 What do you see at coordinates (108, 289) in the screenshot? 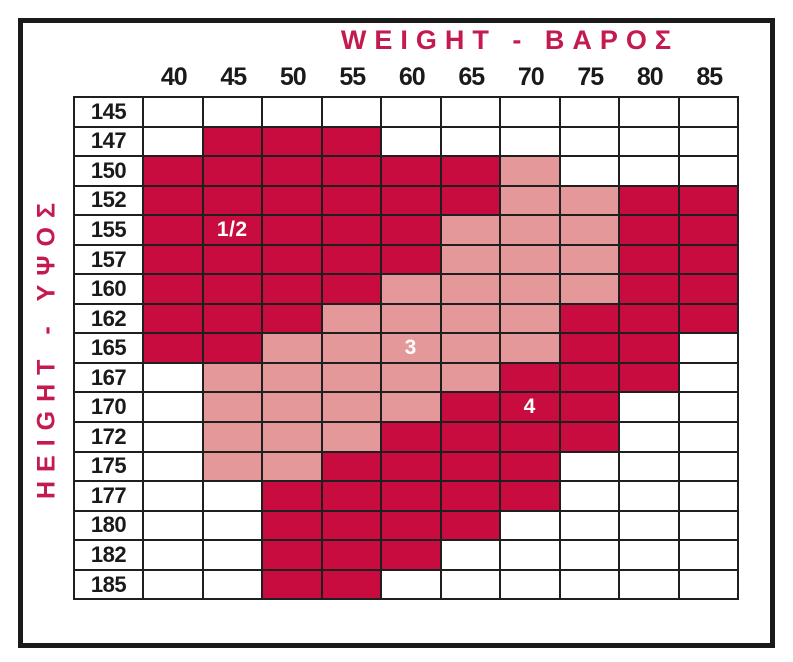
I see `row-header-160: 160` at bounding box center [108, 289].